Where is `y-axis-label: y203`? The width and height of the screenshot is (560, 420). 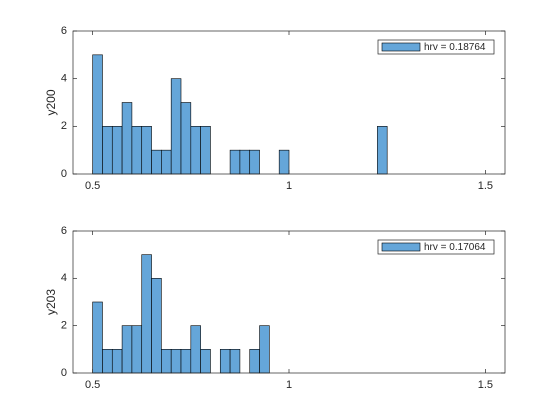
y-axis-label: y203 is located at coordinates (51, 302).